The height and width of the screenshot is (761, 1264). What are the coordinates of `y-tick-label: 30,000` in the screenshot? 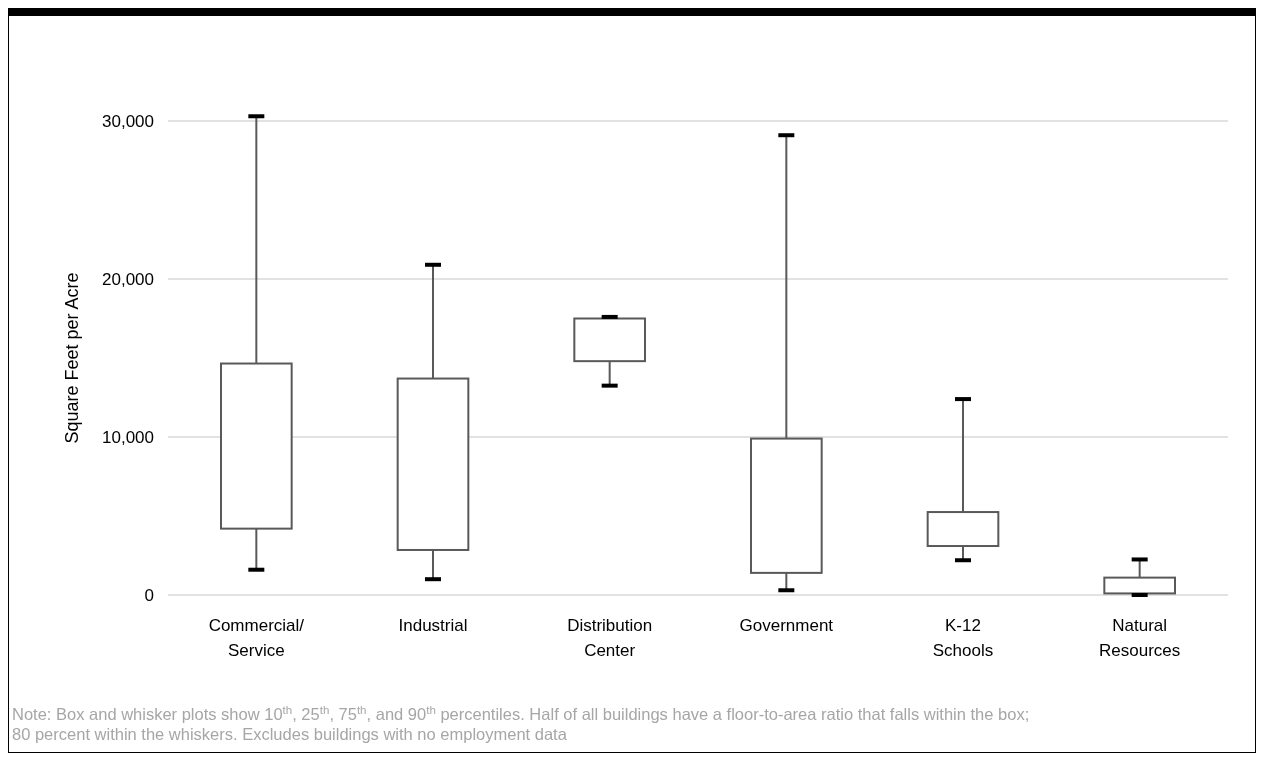 It's located at (128, 121).